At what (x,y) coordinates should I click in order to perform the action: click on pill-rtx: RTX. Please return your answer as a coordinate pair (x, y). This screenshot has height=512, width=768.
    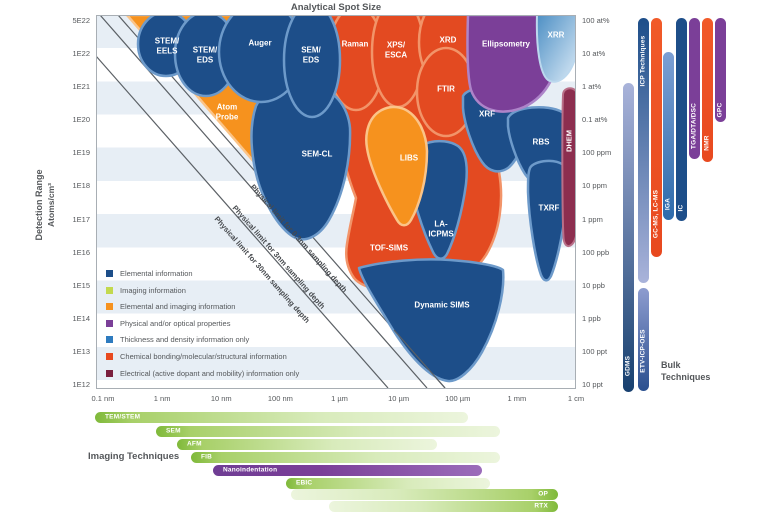
    Looking at the image, I should click on (443, 506).